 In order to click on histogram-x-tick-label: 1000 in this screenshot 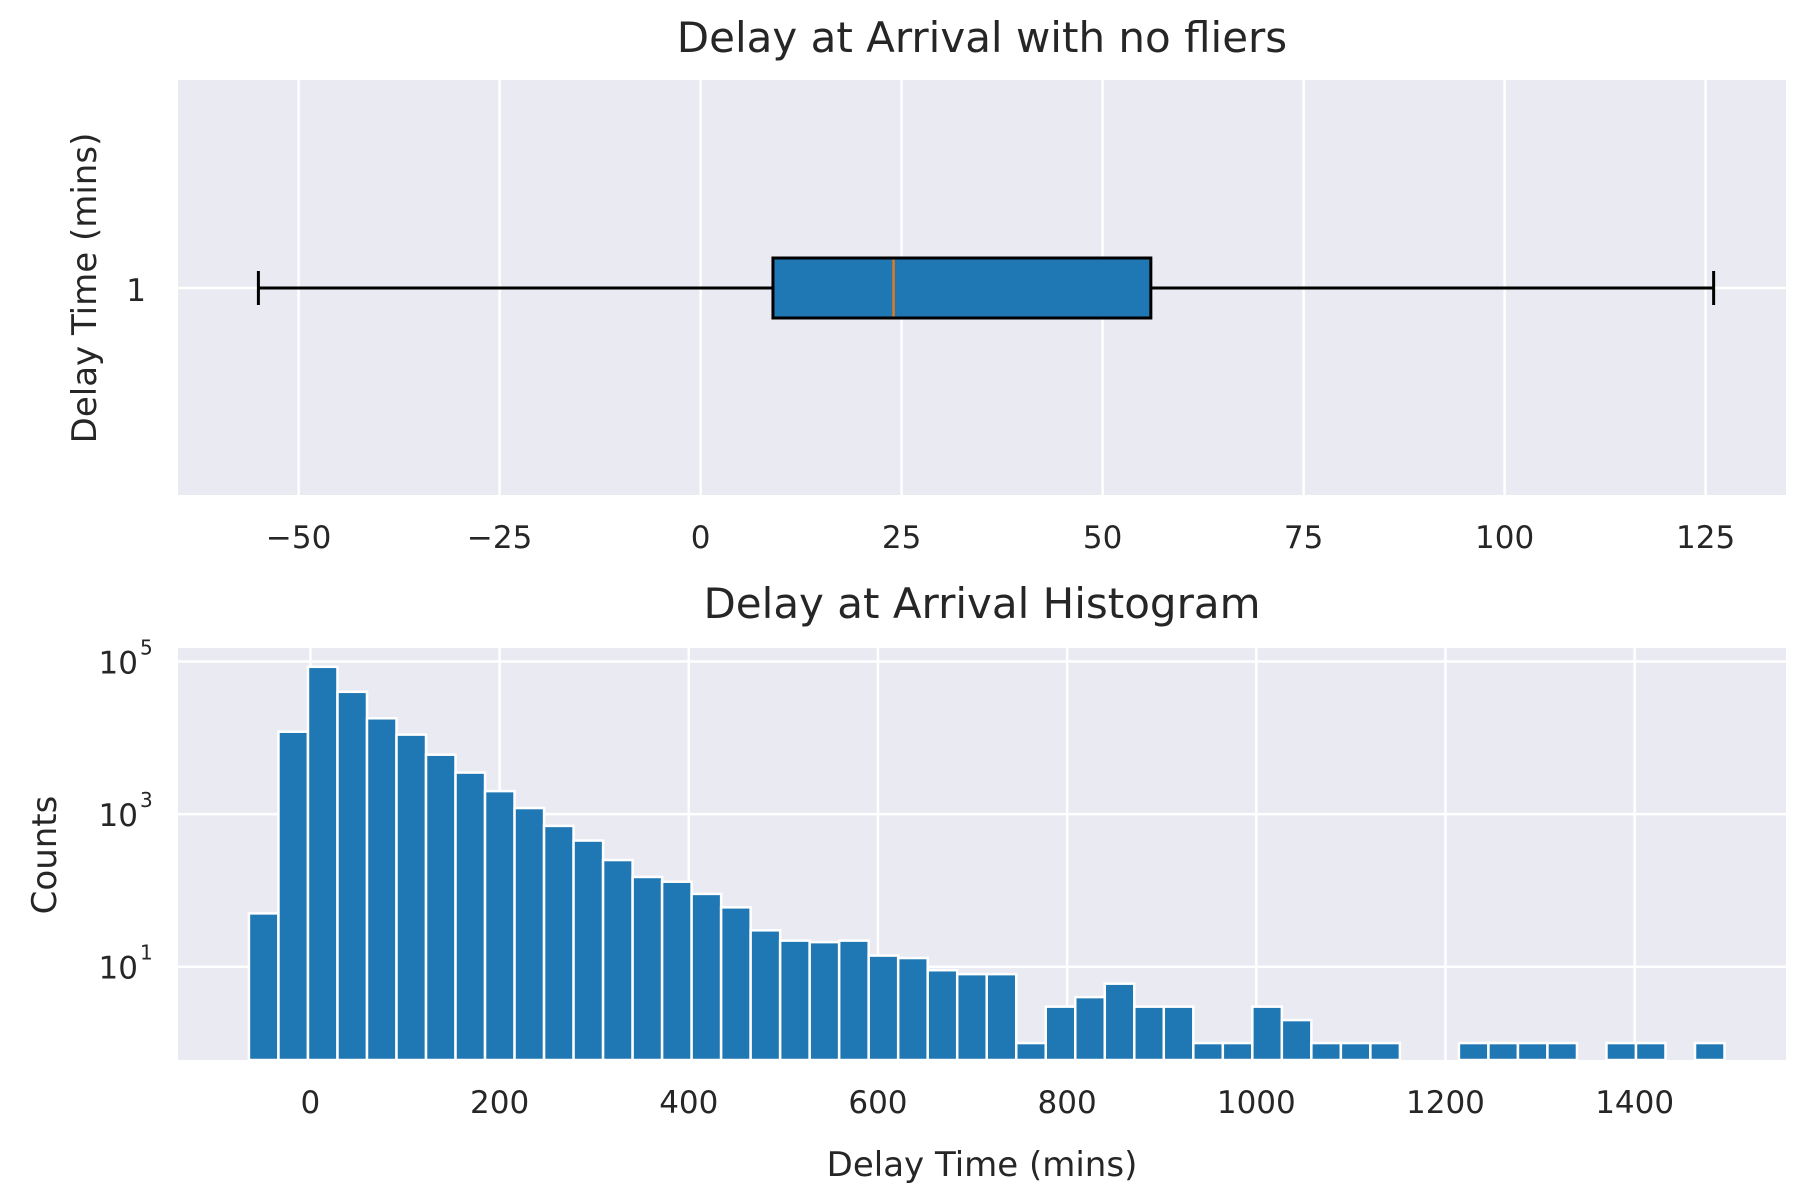, I will do `click(1256, 1103)`.